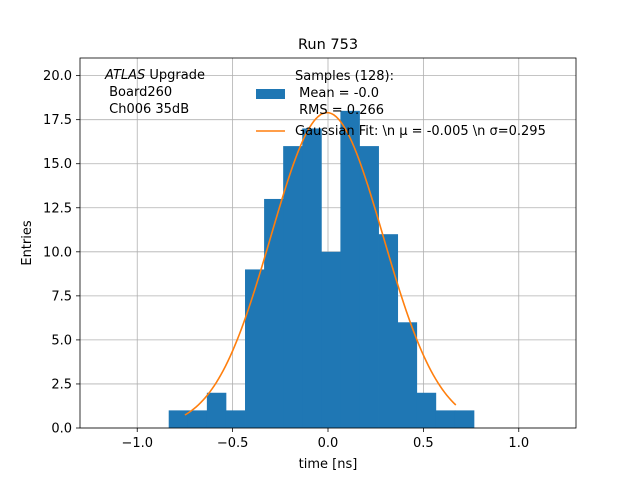 This screenshot has width=640, height=480. Describe the element at coordinates (138, 92) in the screenshot. I see `atlas-line-2: Board260` at that location.